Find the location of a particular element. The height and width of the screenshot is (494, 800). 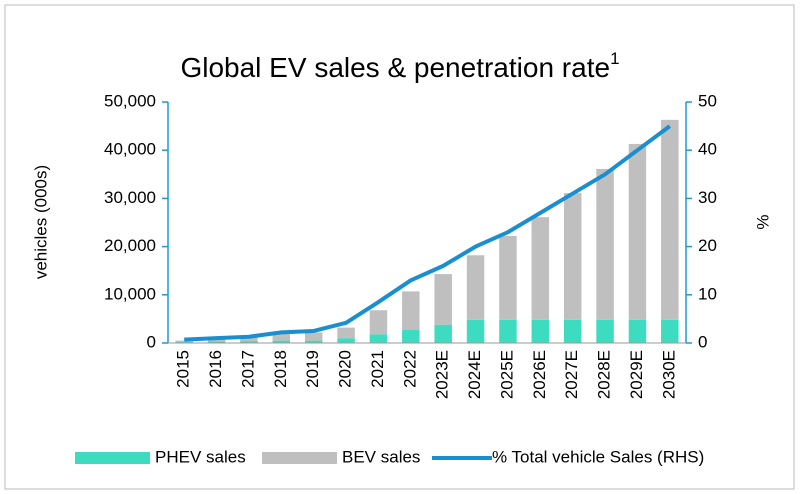

x-tick-label: 2020 is located at coordinates (345, 369).